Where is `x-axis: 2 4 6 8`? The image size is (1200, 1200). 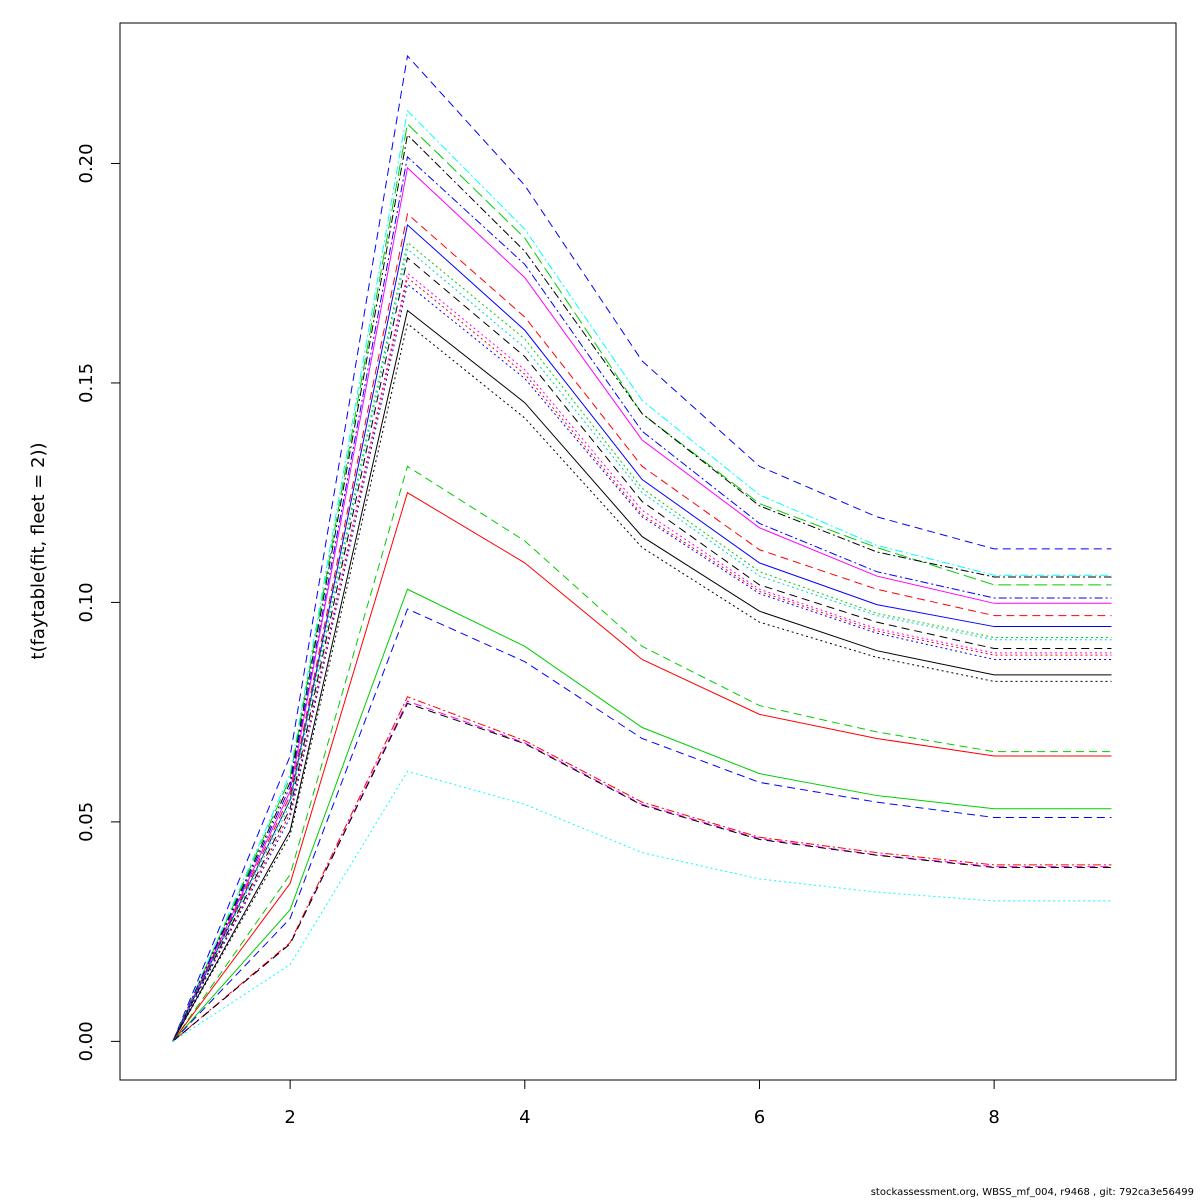
x-axis: 2 4 6 8 is located at coordinates (642, 1104).